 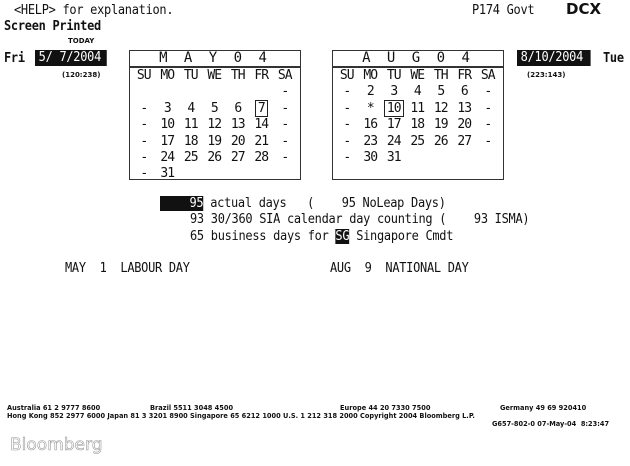 I want to click on day-cell: 14, so click(x=262, y=125).